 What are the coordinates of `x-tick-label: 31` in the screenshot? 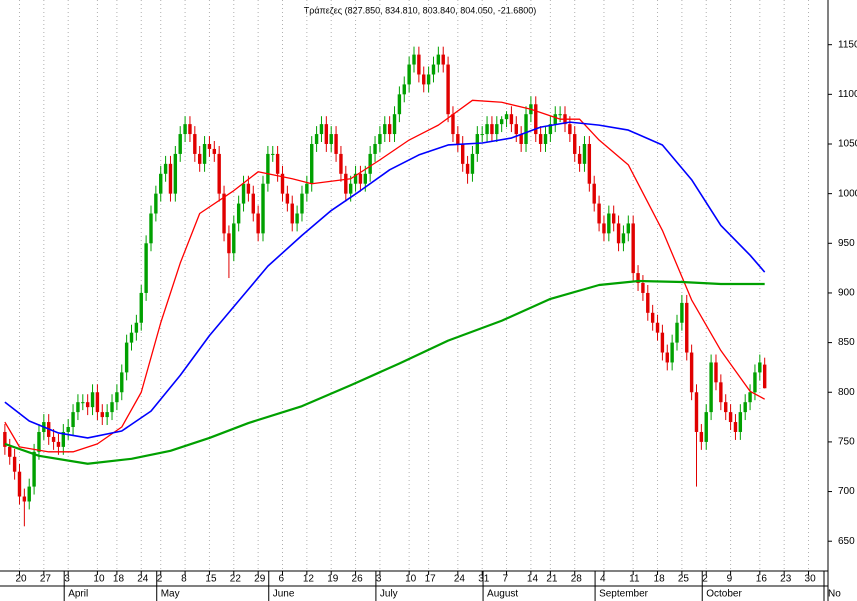 It's located at (484, 579).